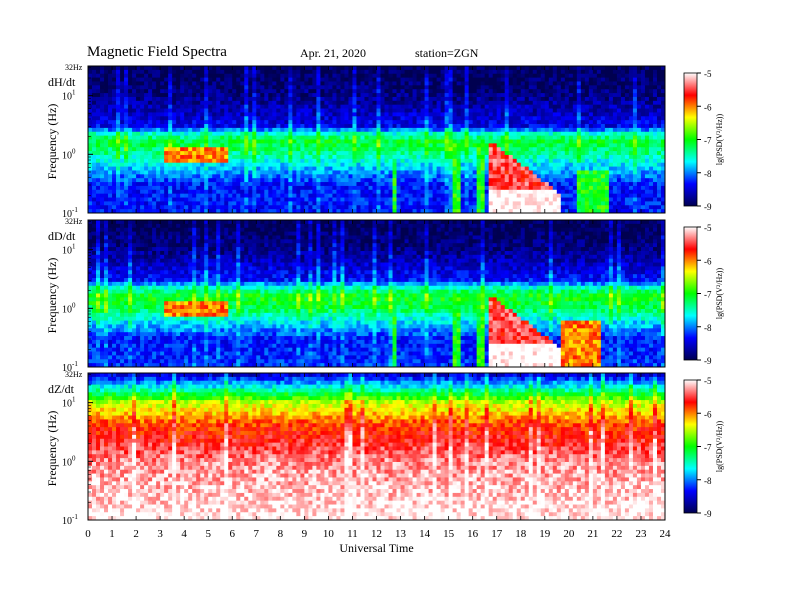  Describe the element at coordinates (61, 389) in the screenshot. I see `component-label-3: dZ/dt` at that location.